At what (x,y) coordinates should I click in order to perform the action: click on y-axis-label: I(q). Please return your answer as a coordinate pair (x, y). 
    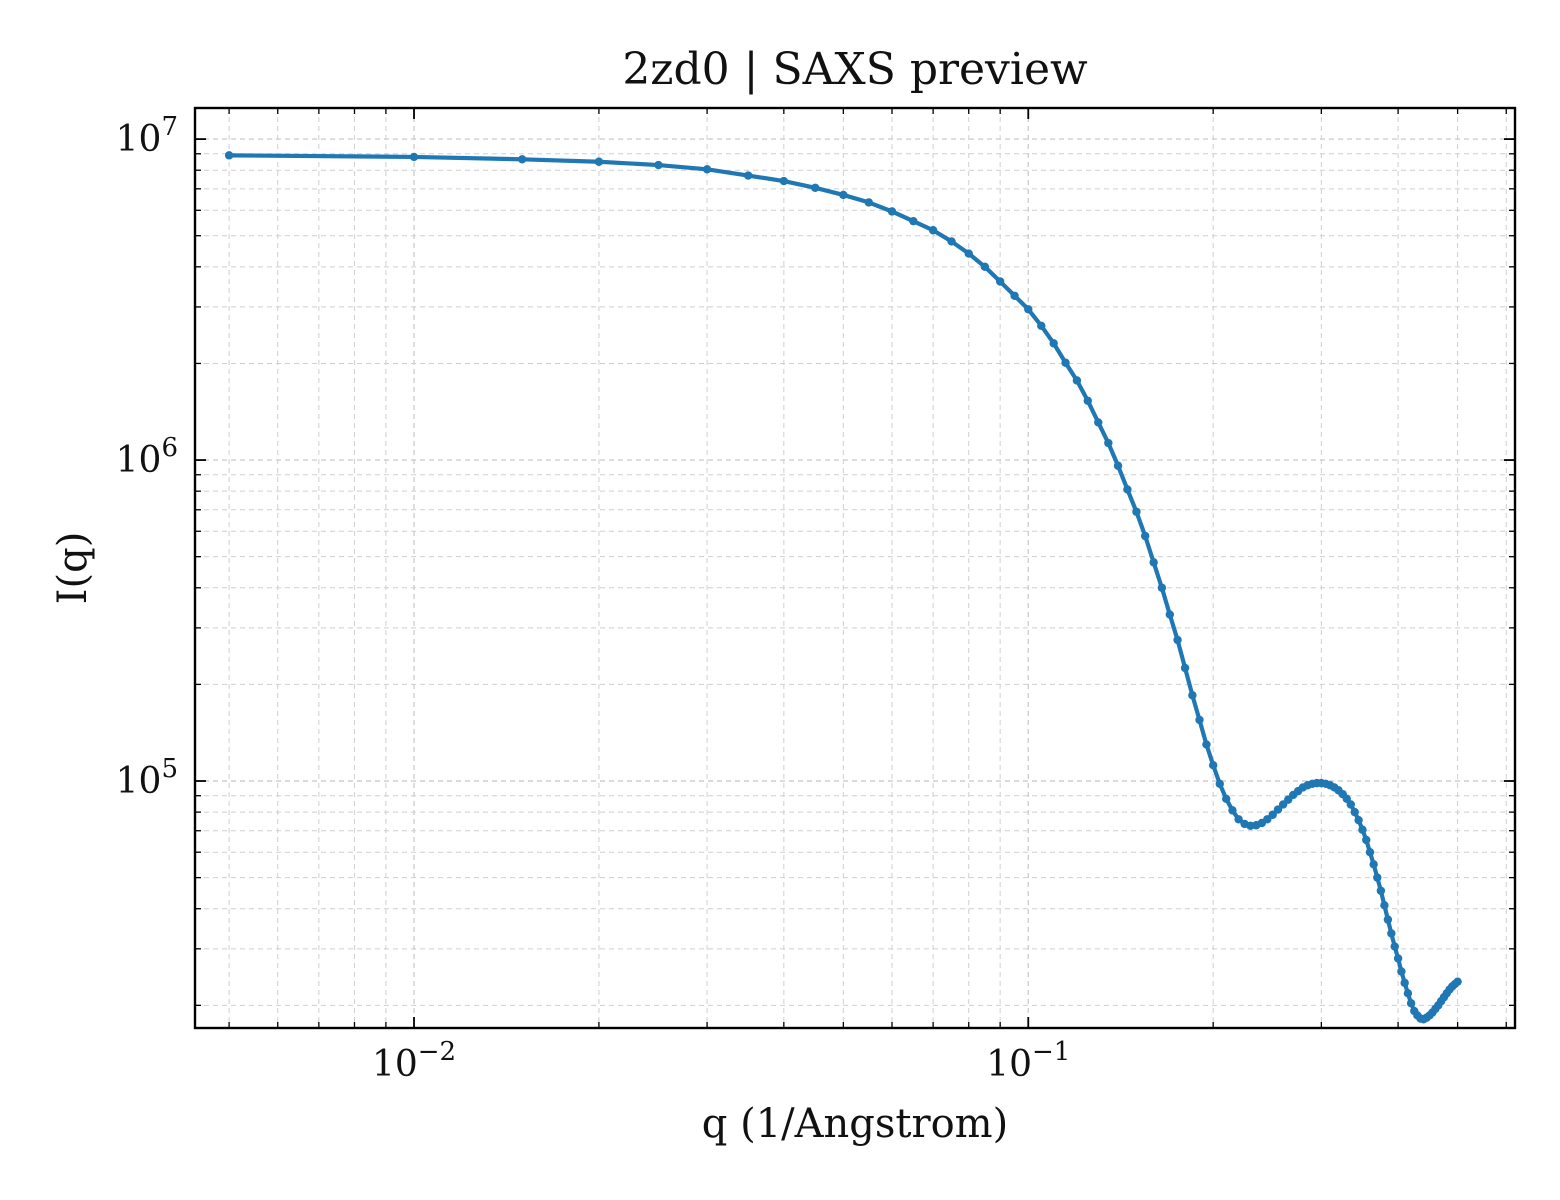
    Looking at the image, I should click on (73, 568).